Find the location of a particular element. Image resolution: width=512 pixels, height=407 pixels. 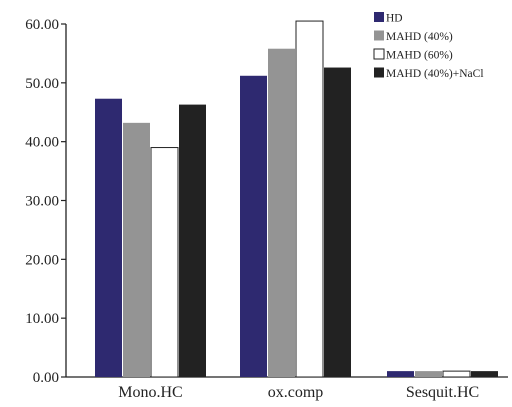

legend-label: MAHD (40%) is located at coordinates (419, 37).